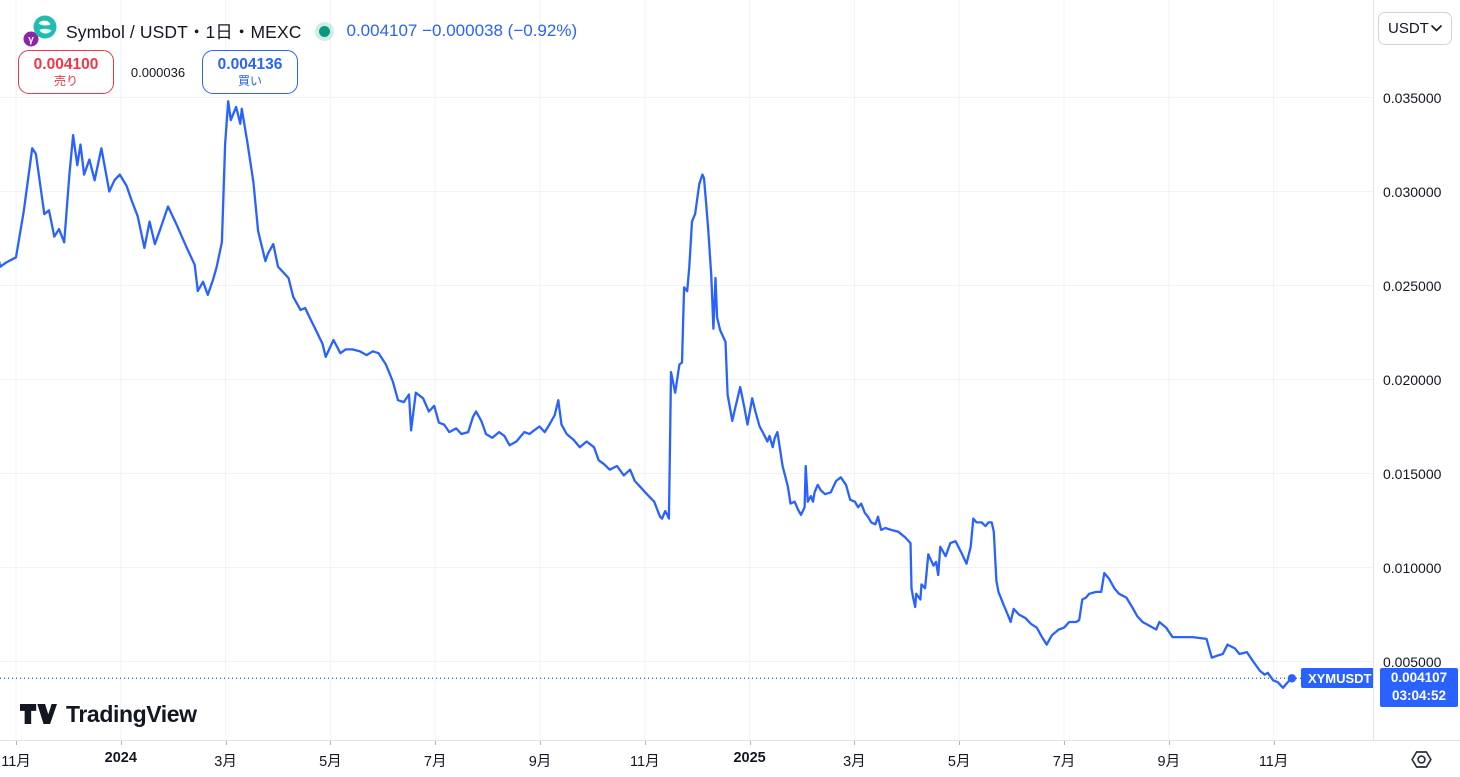 This screenshot has height=777, width=1460. Describe the element at coordinates (1419, 696) in the screenshot. I see `bar-countdown: 03:04:52` at that location.